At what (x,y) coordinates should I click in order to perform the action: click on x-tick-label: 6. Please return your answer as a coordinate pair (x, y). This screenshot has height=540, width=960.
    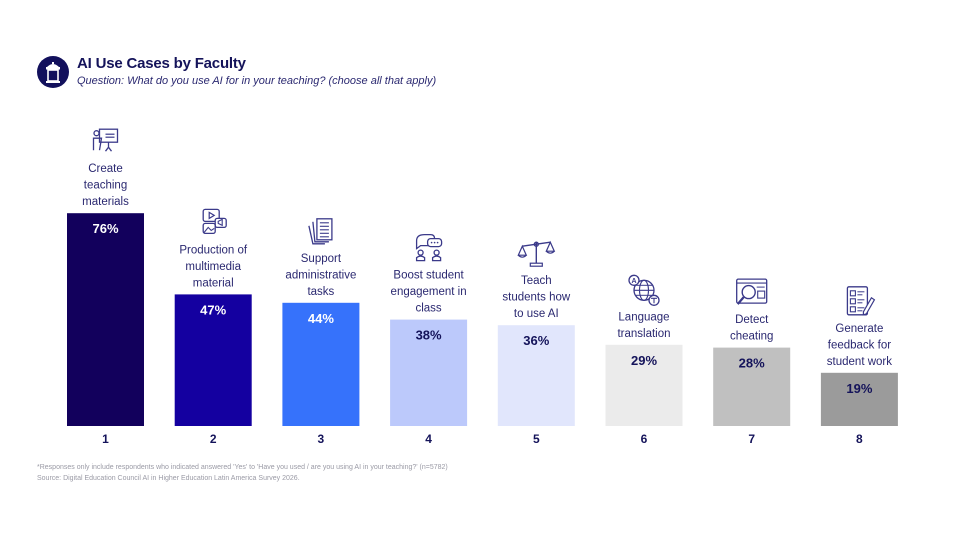
    Looking at the image, I should click on (644, 439).